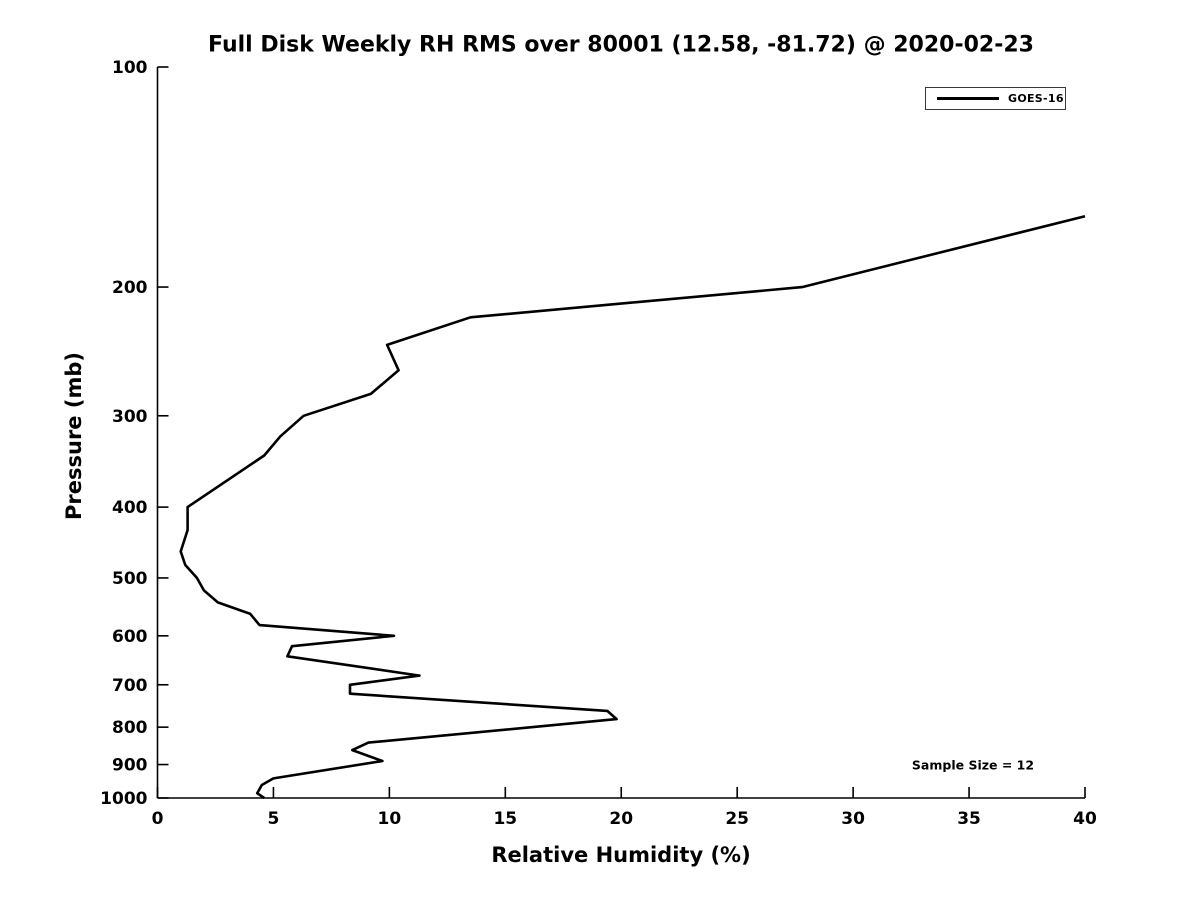 The height and width of the screenshot is (900, 1200). Describe the element at coordinates (130, 686) in the screenshot. I see `y-tick-label: 700` at that location.